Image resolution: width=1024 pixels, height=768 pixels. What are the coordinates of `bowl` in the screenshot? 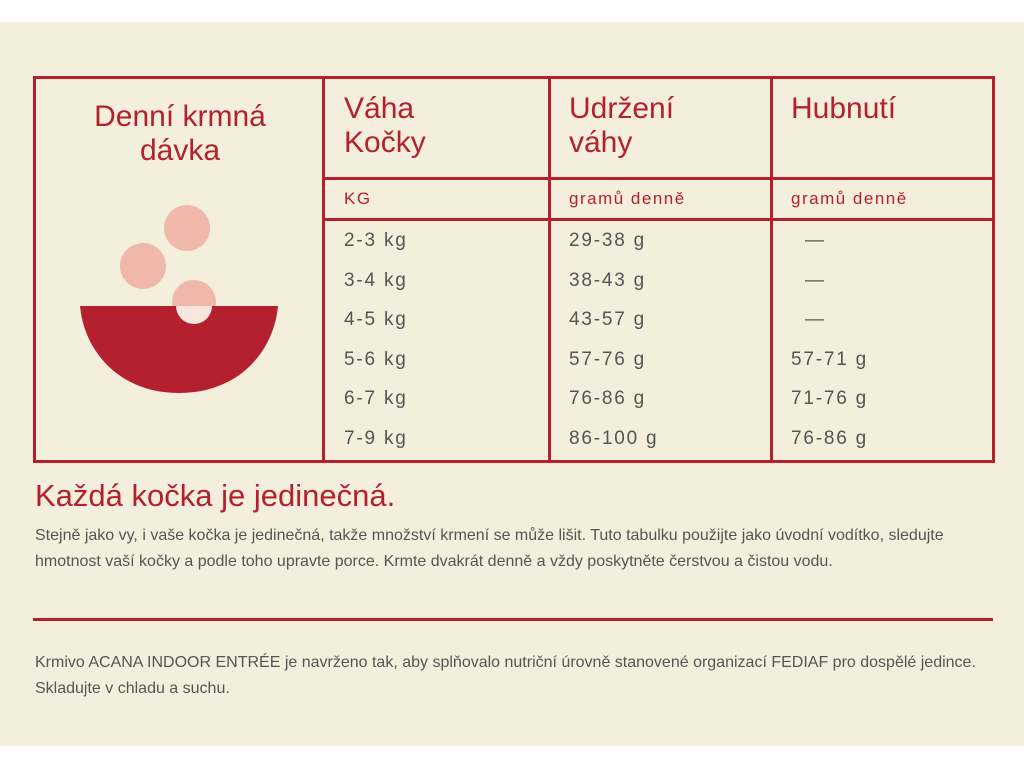 It's located at (179, 349).